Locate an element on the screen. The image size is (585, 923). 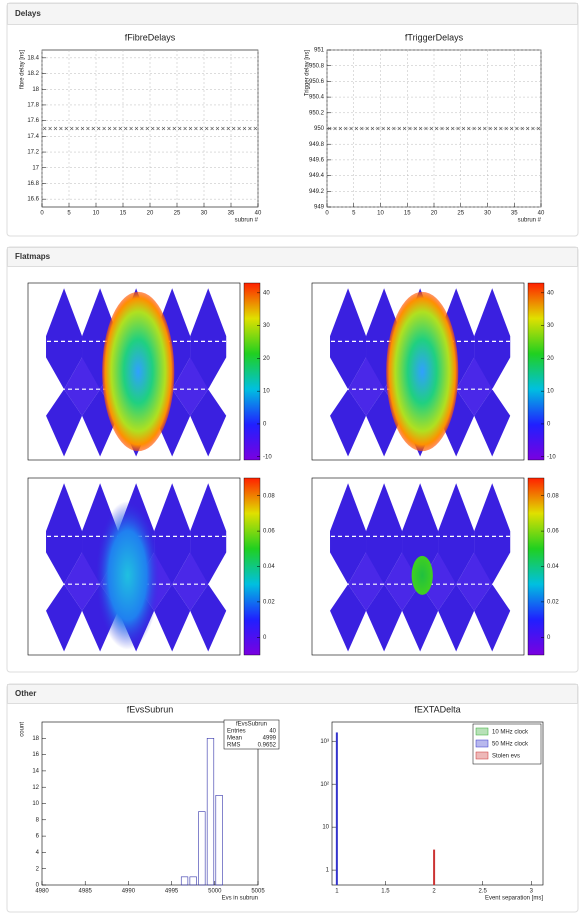
y-tick-label: 18.4 is located at coordinates (33, 58).